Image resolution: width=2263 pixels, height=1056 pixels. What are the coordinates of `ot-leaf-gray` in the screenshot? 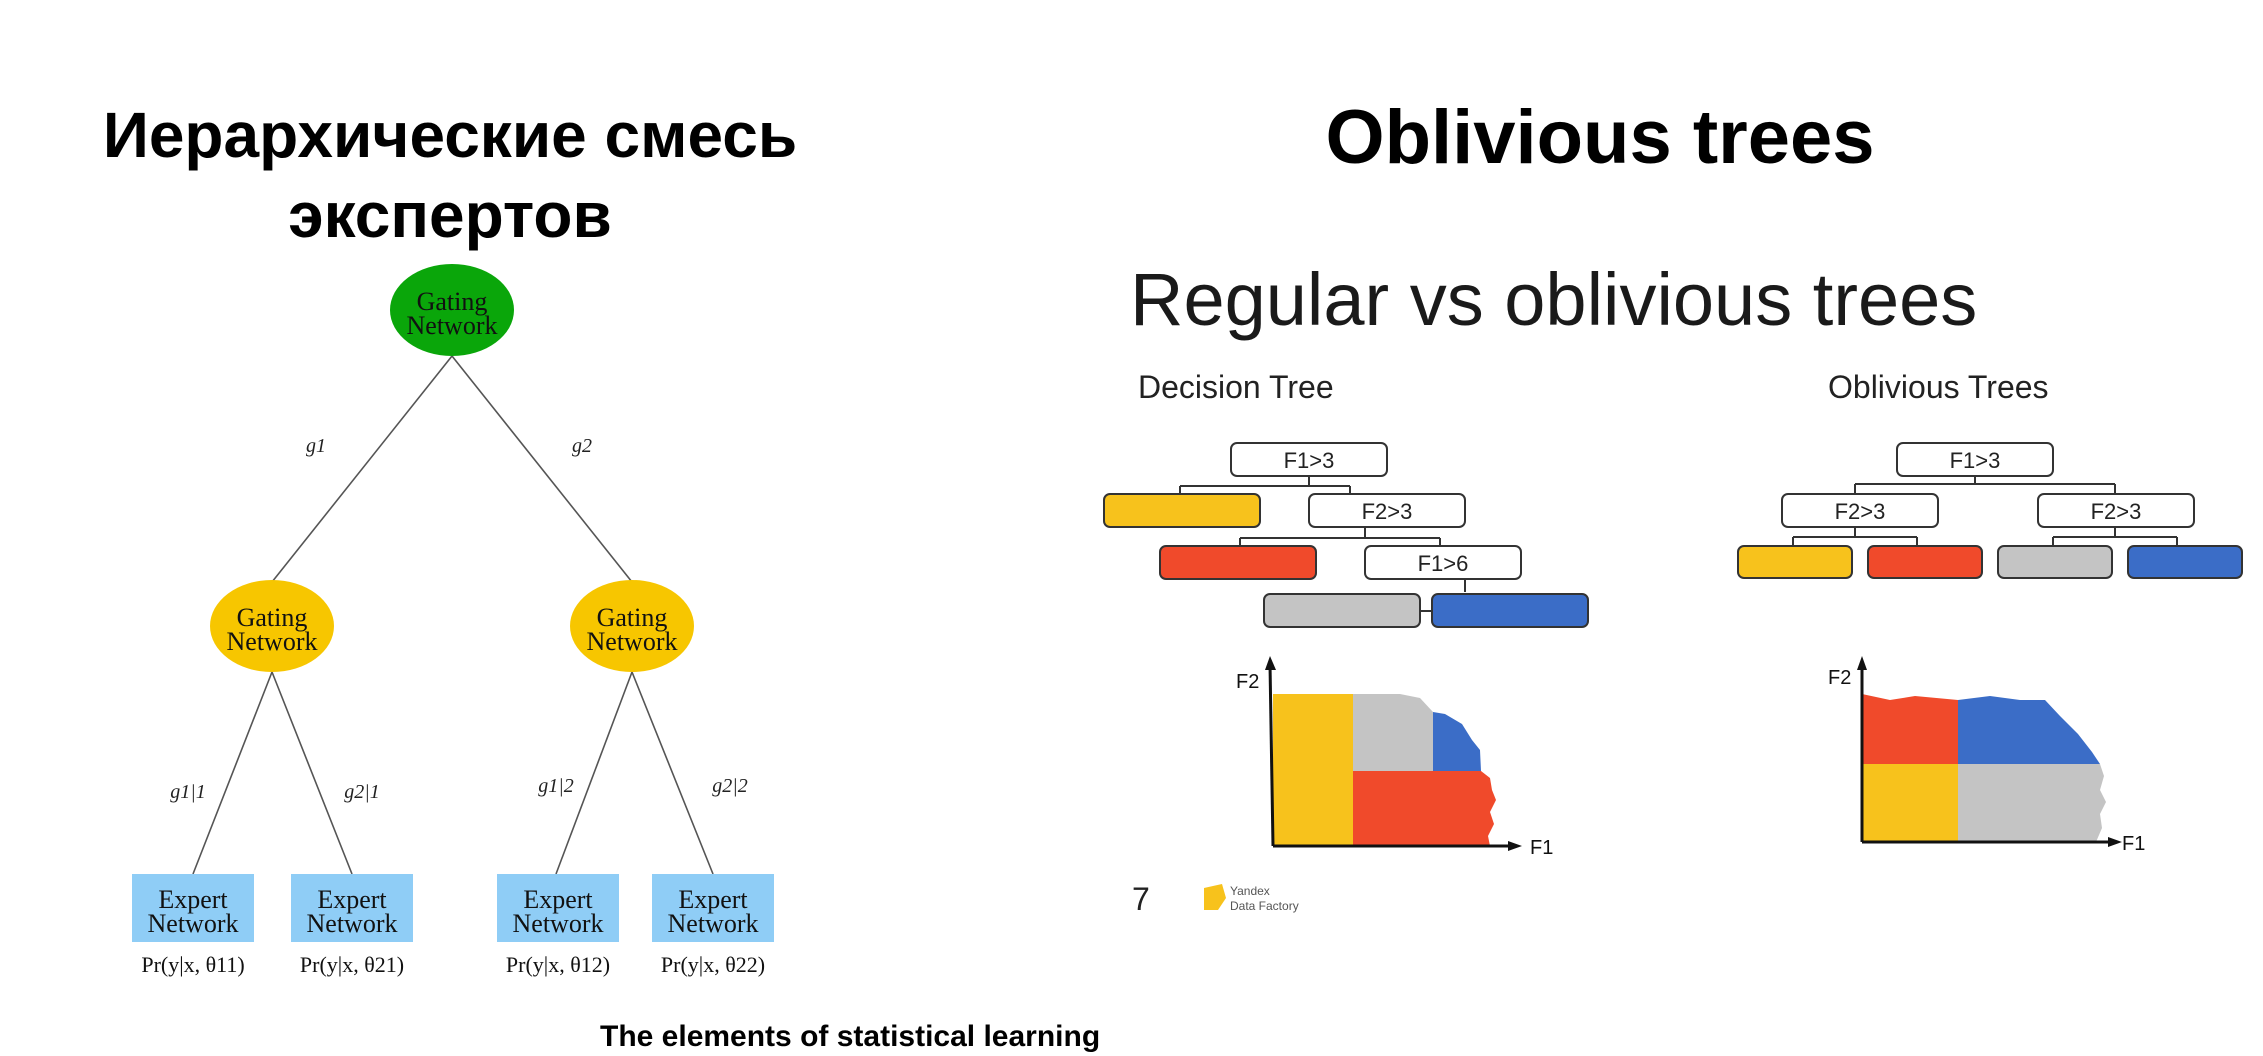 It's located at (2055, 562).